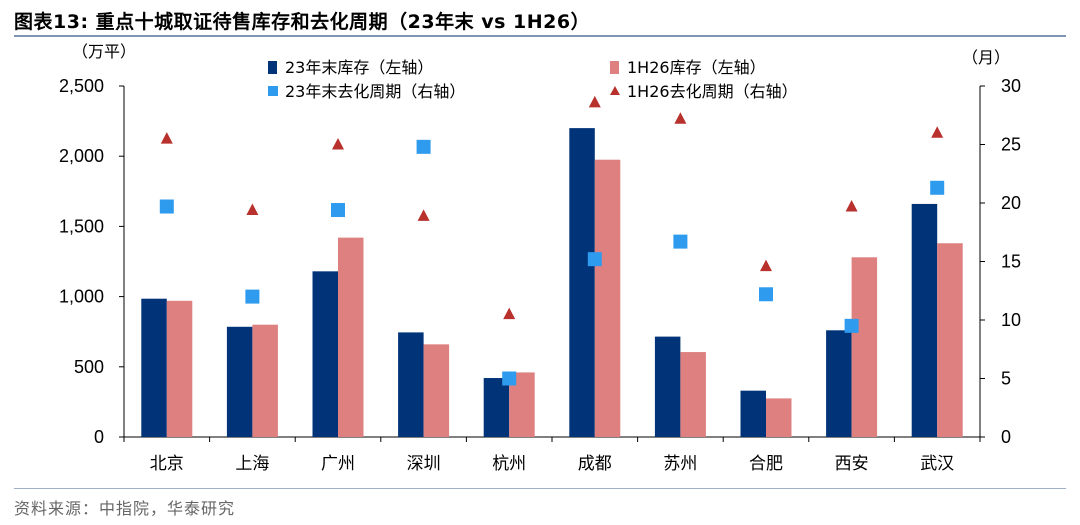 This screenshot has height=525, width=1080. Describe the element at coordinates (104, 51) in the screenshot. I see `left-axis-unit: （万平）` at that location.